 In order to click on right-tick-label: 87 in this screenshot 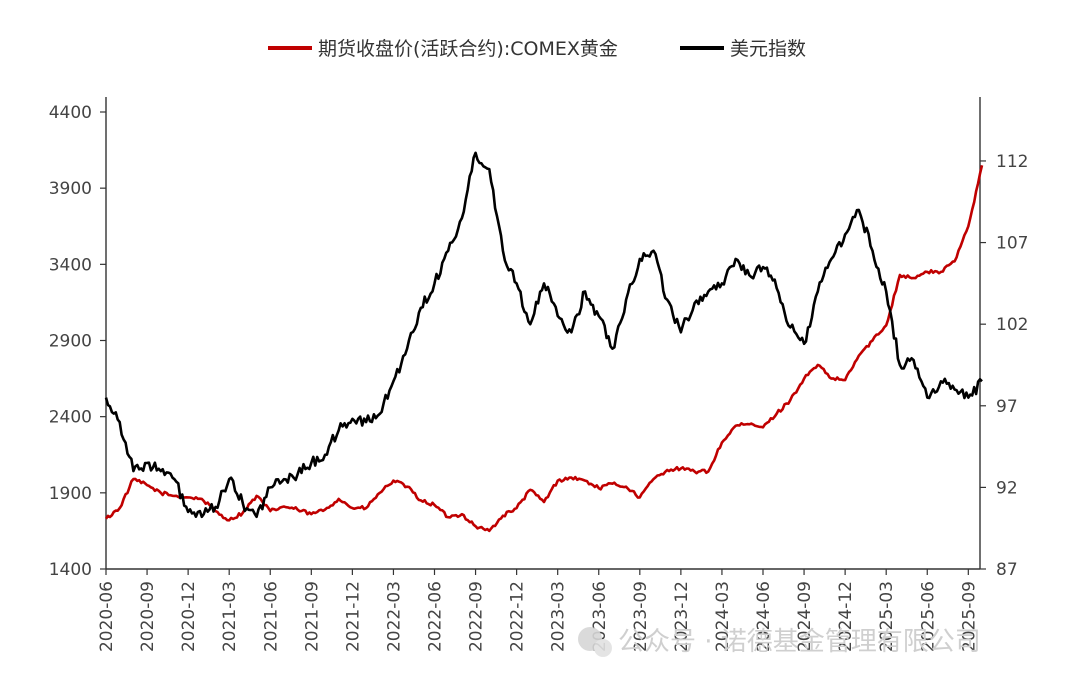, I will do `click(1007, 570)`.